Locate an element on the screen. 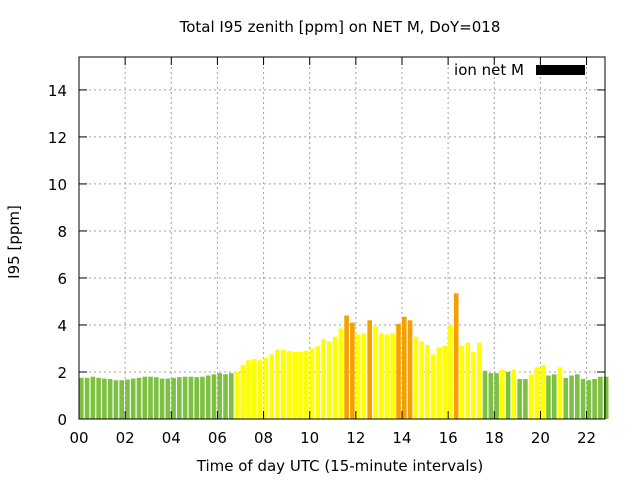  x-tick-label: 16 is located at coordinates (448, 438).